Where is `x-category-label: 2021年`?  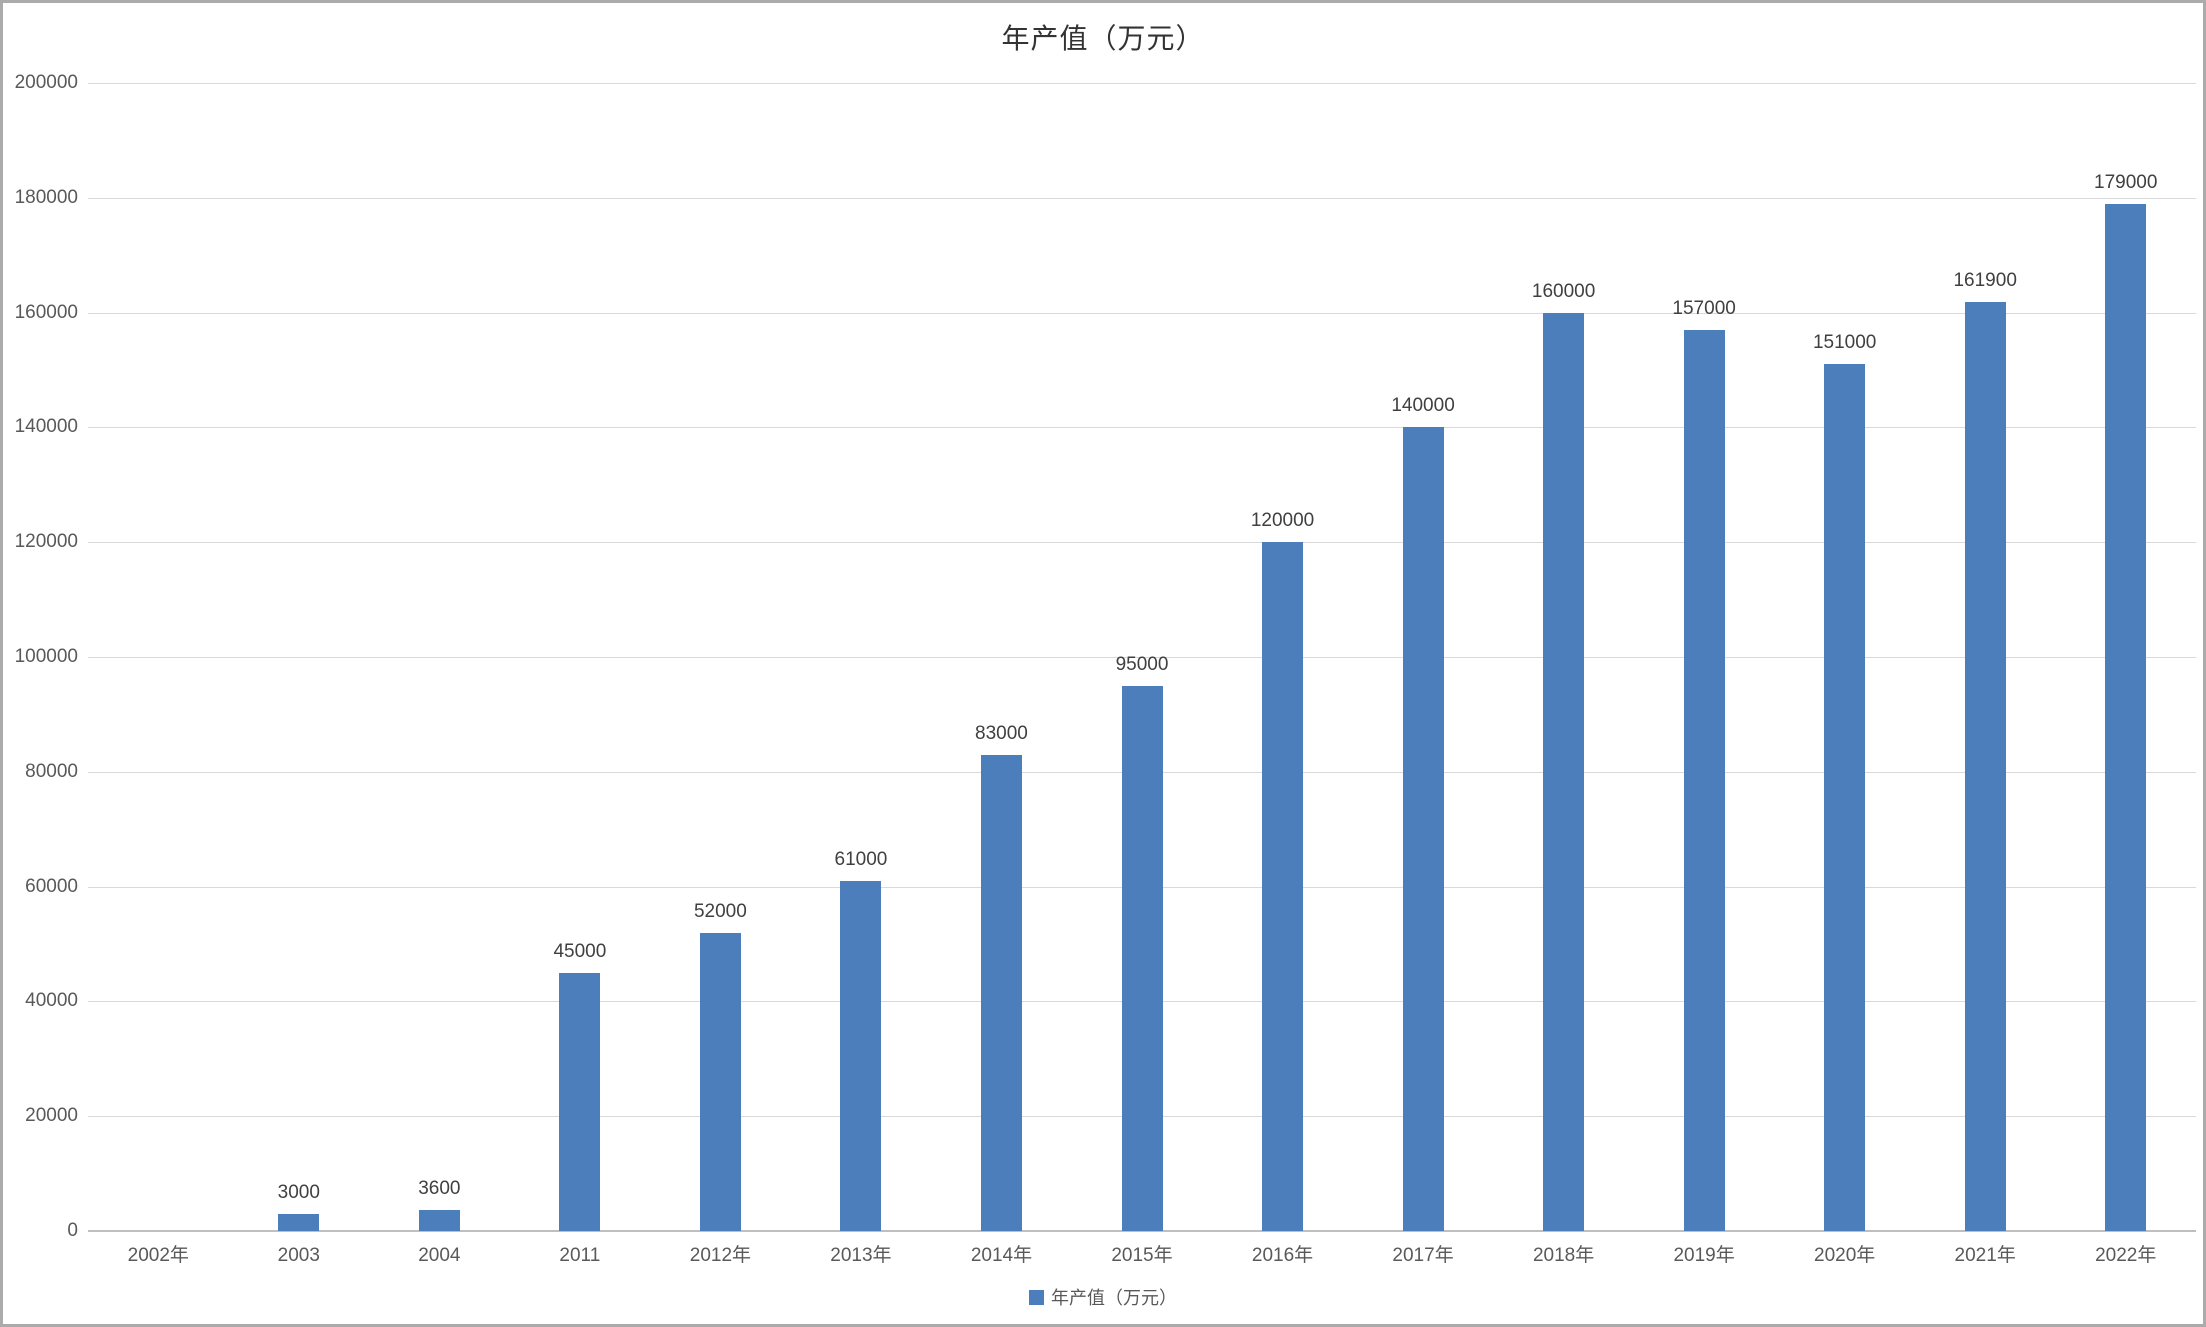 x-category-label: 2021年 is located at coordinates (1985, 1255).